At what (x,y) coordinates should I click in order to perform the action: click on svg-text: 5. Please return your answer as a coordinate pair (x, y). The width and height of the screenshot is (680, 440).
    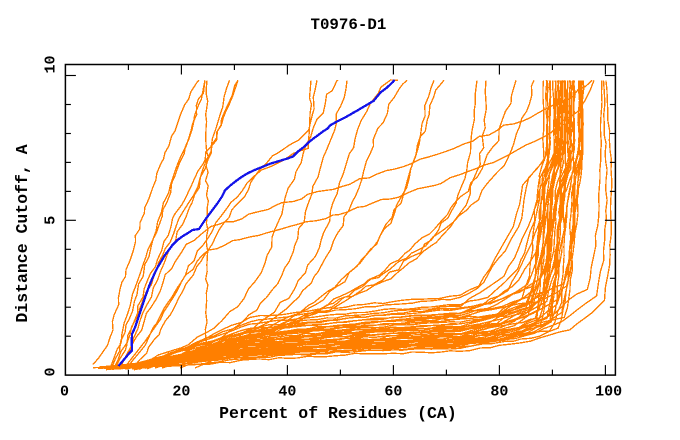
    Looking at the image, I should click on (51, 220).